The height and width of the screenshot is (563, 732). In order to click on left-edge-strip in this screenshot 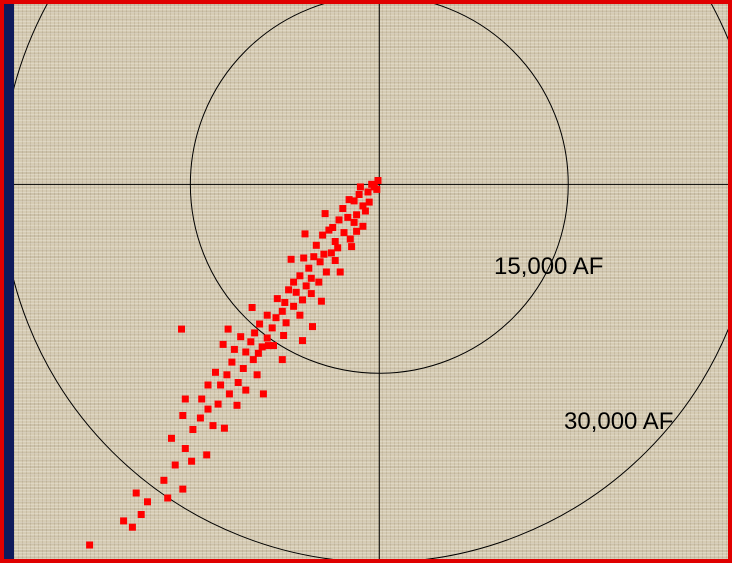, I will do `click(9, 281)`.